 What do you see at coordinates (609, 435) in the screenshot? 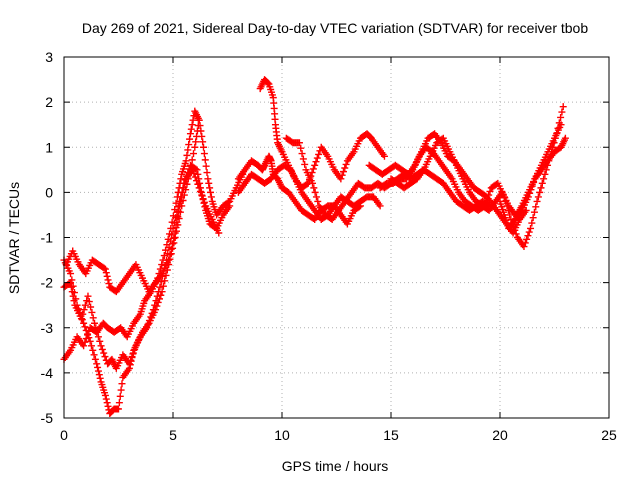
I see `x-tick-label: 25` at bounding box center [609, 435].